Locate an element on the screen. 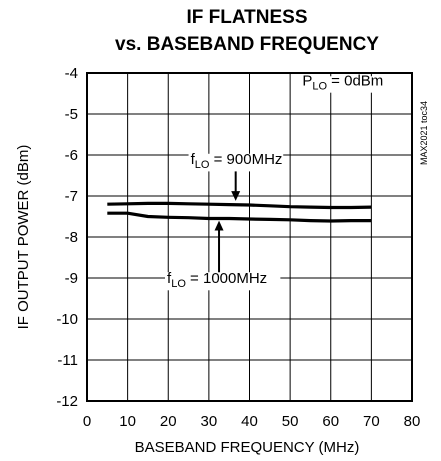 The image size is (441, 461). figure-id: MAX2021 toc34 is located at coordinates (424, 133).